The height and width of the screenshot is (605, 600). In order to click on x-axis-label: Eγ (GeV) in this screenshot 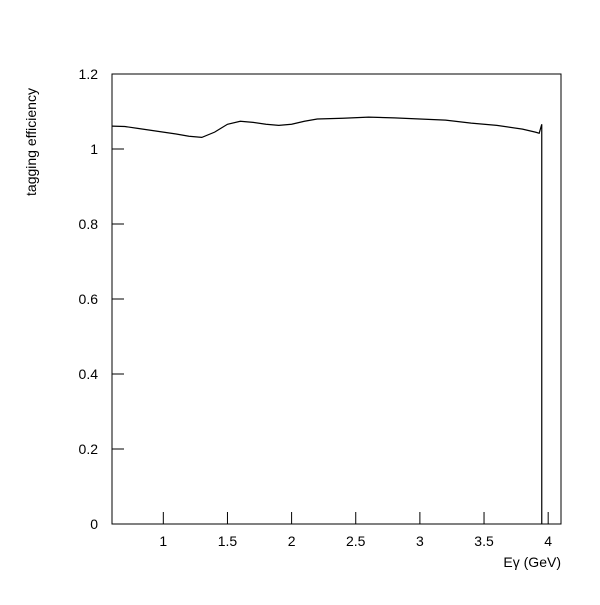, I will do `click(532, 562)`.